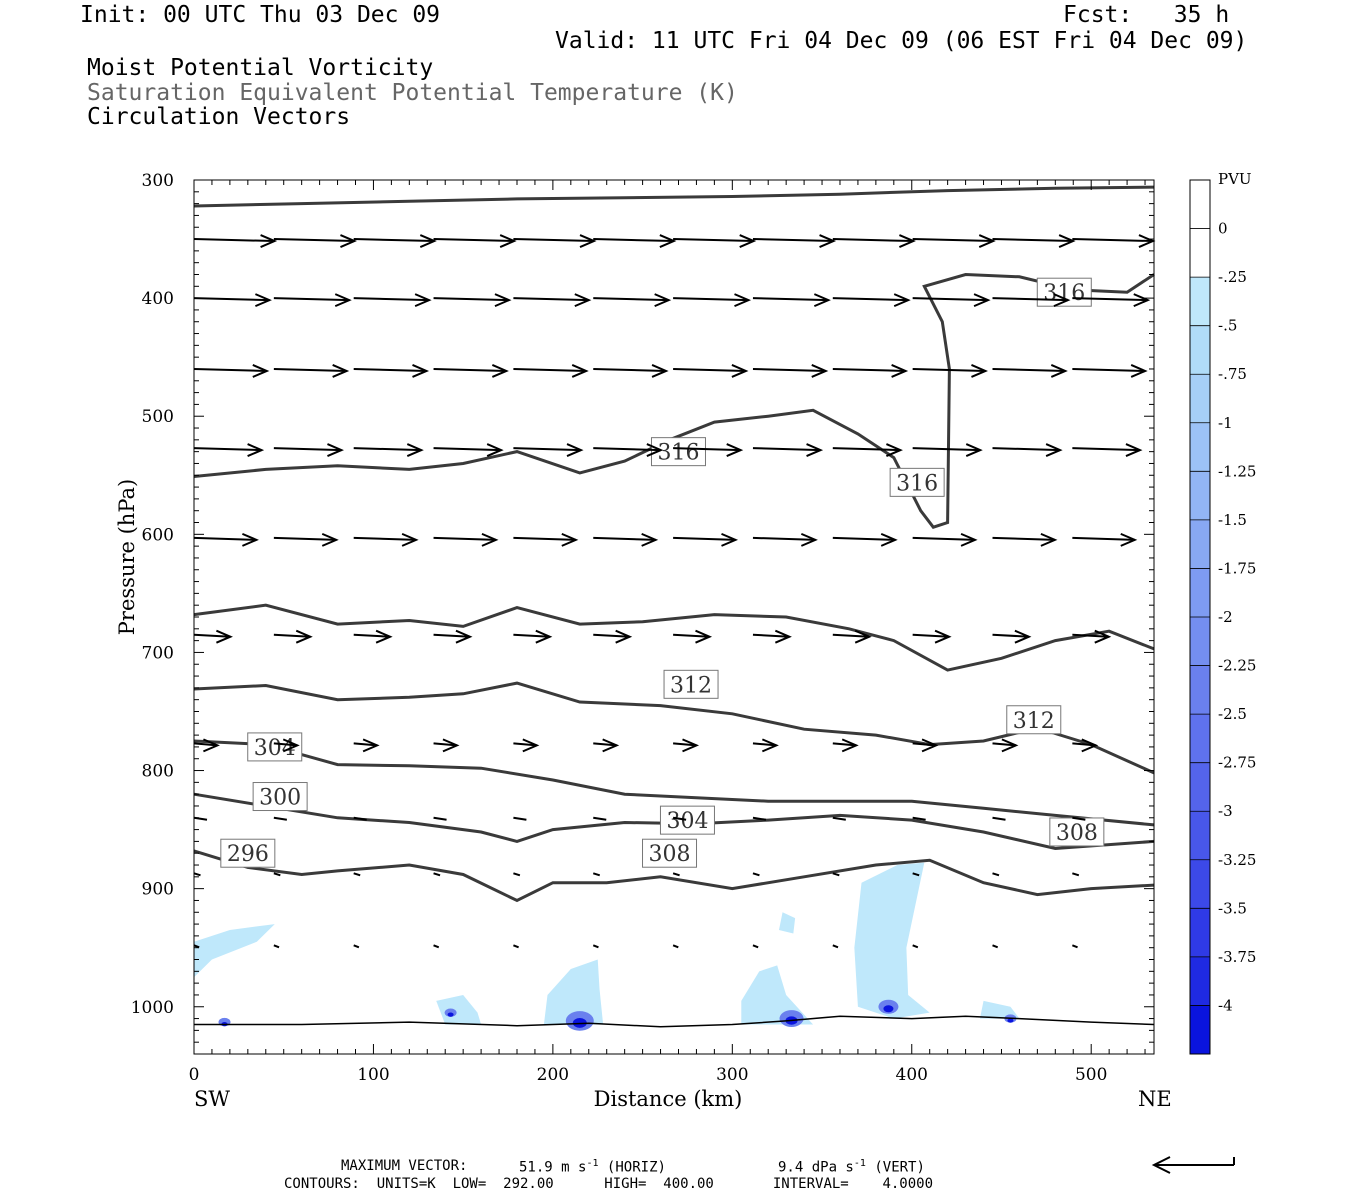 The width and height of the screenshot is (1350, 1200). I want to click on colorbar-label: -3.25, so click(1237, 860).